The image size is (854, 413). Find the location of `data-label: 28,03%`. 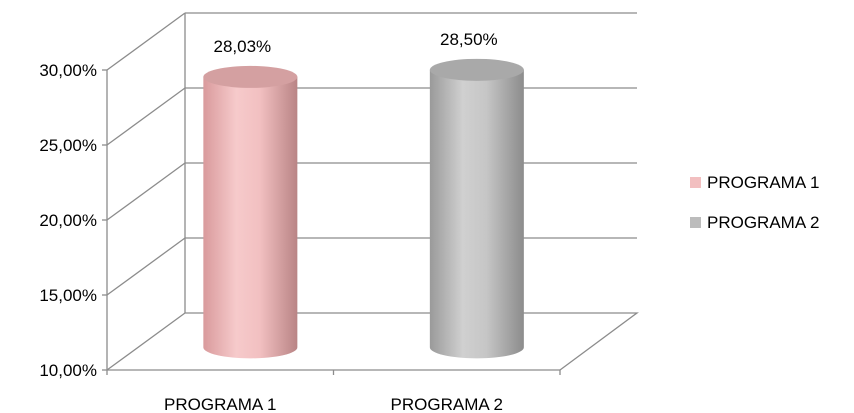

data-label: 28,03% is located at coordinates (243, 46).